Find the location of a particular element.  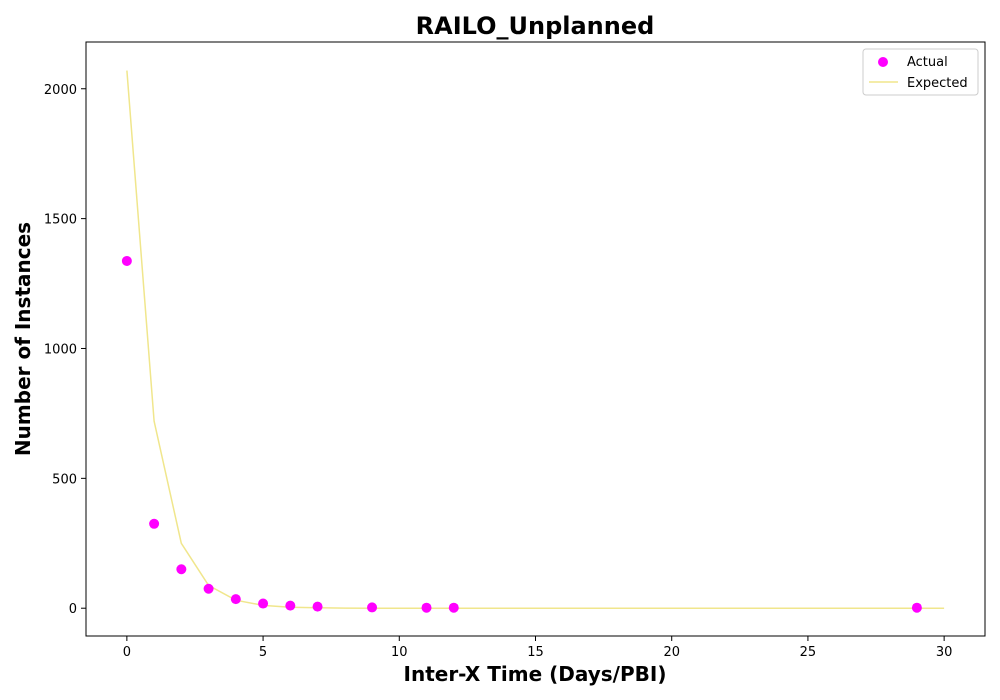

y-axis-label: Number of Instances is located at coordinates (23, 339).